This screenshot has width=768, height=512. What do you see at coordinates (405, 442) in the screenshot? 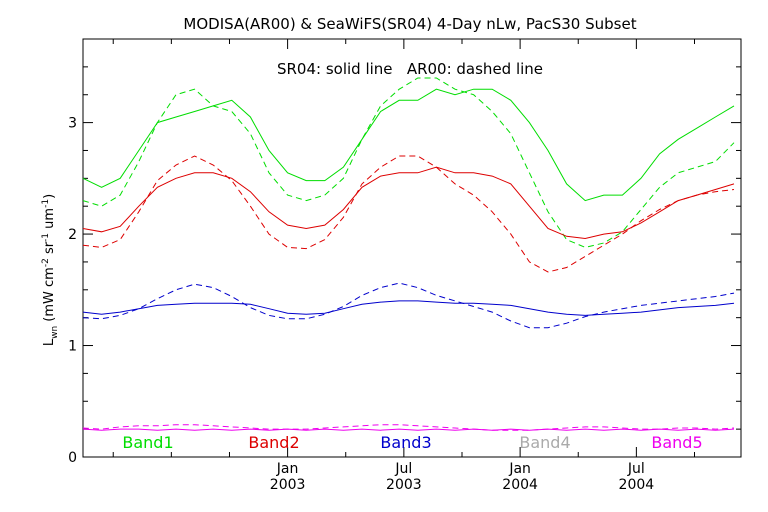
I see `legend-item-band3: Band3` at bounding box center [405, 442].